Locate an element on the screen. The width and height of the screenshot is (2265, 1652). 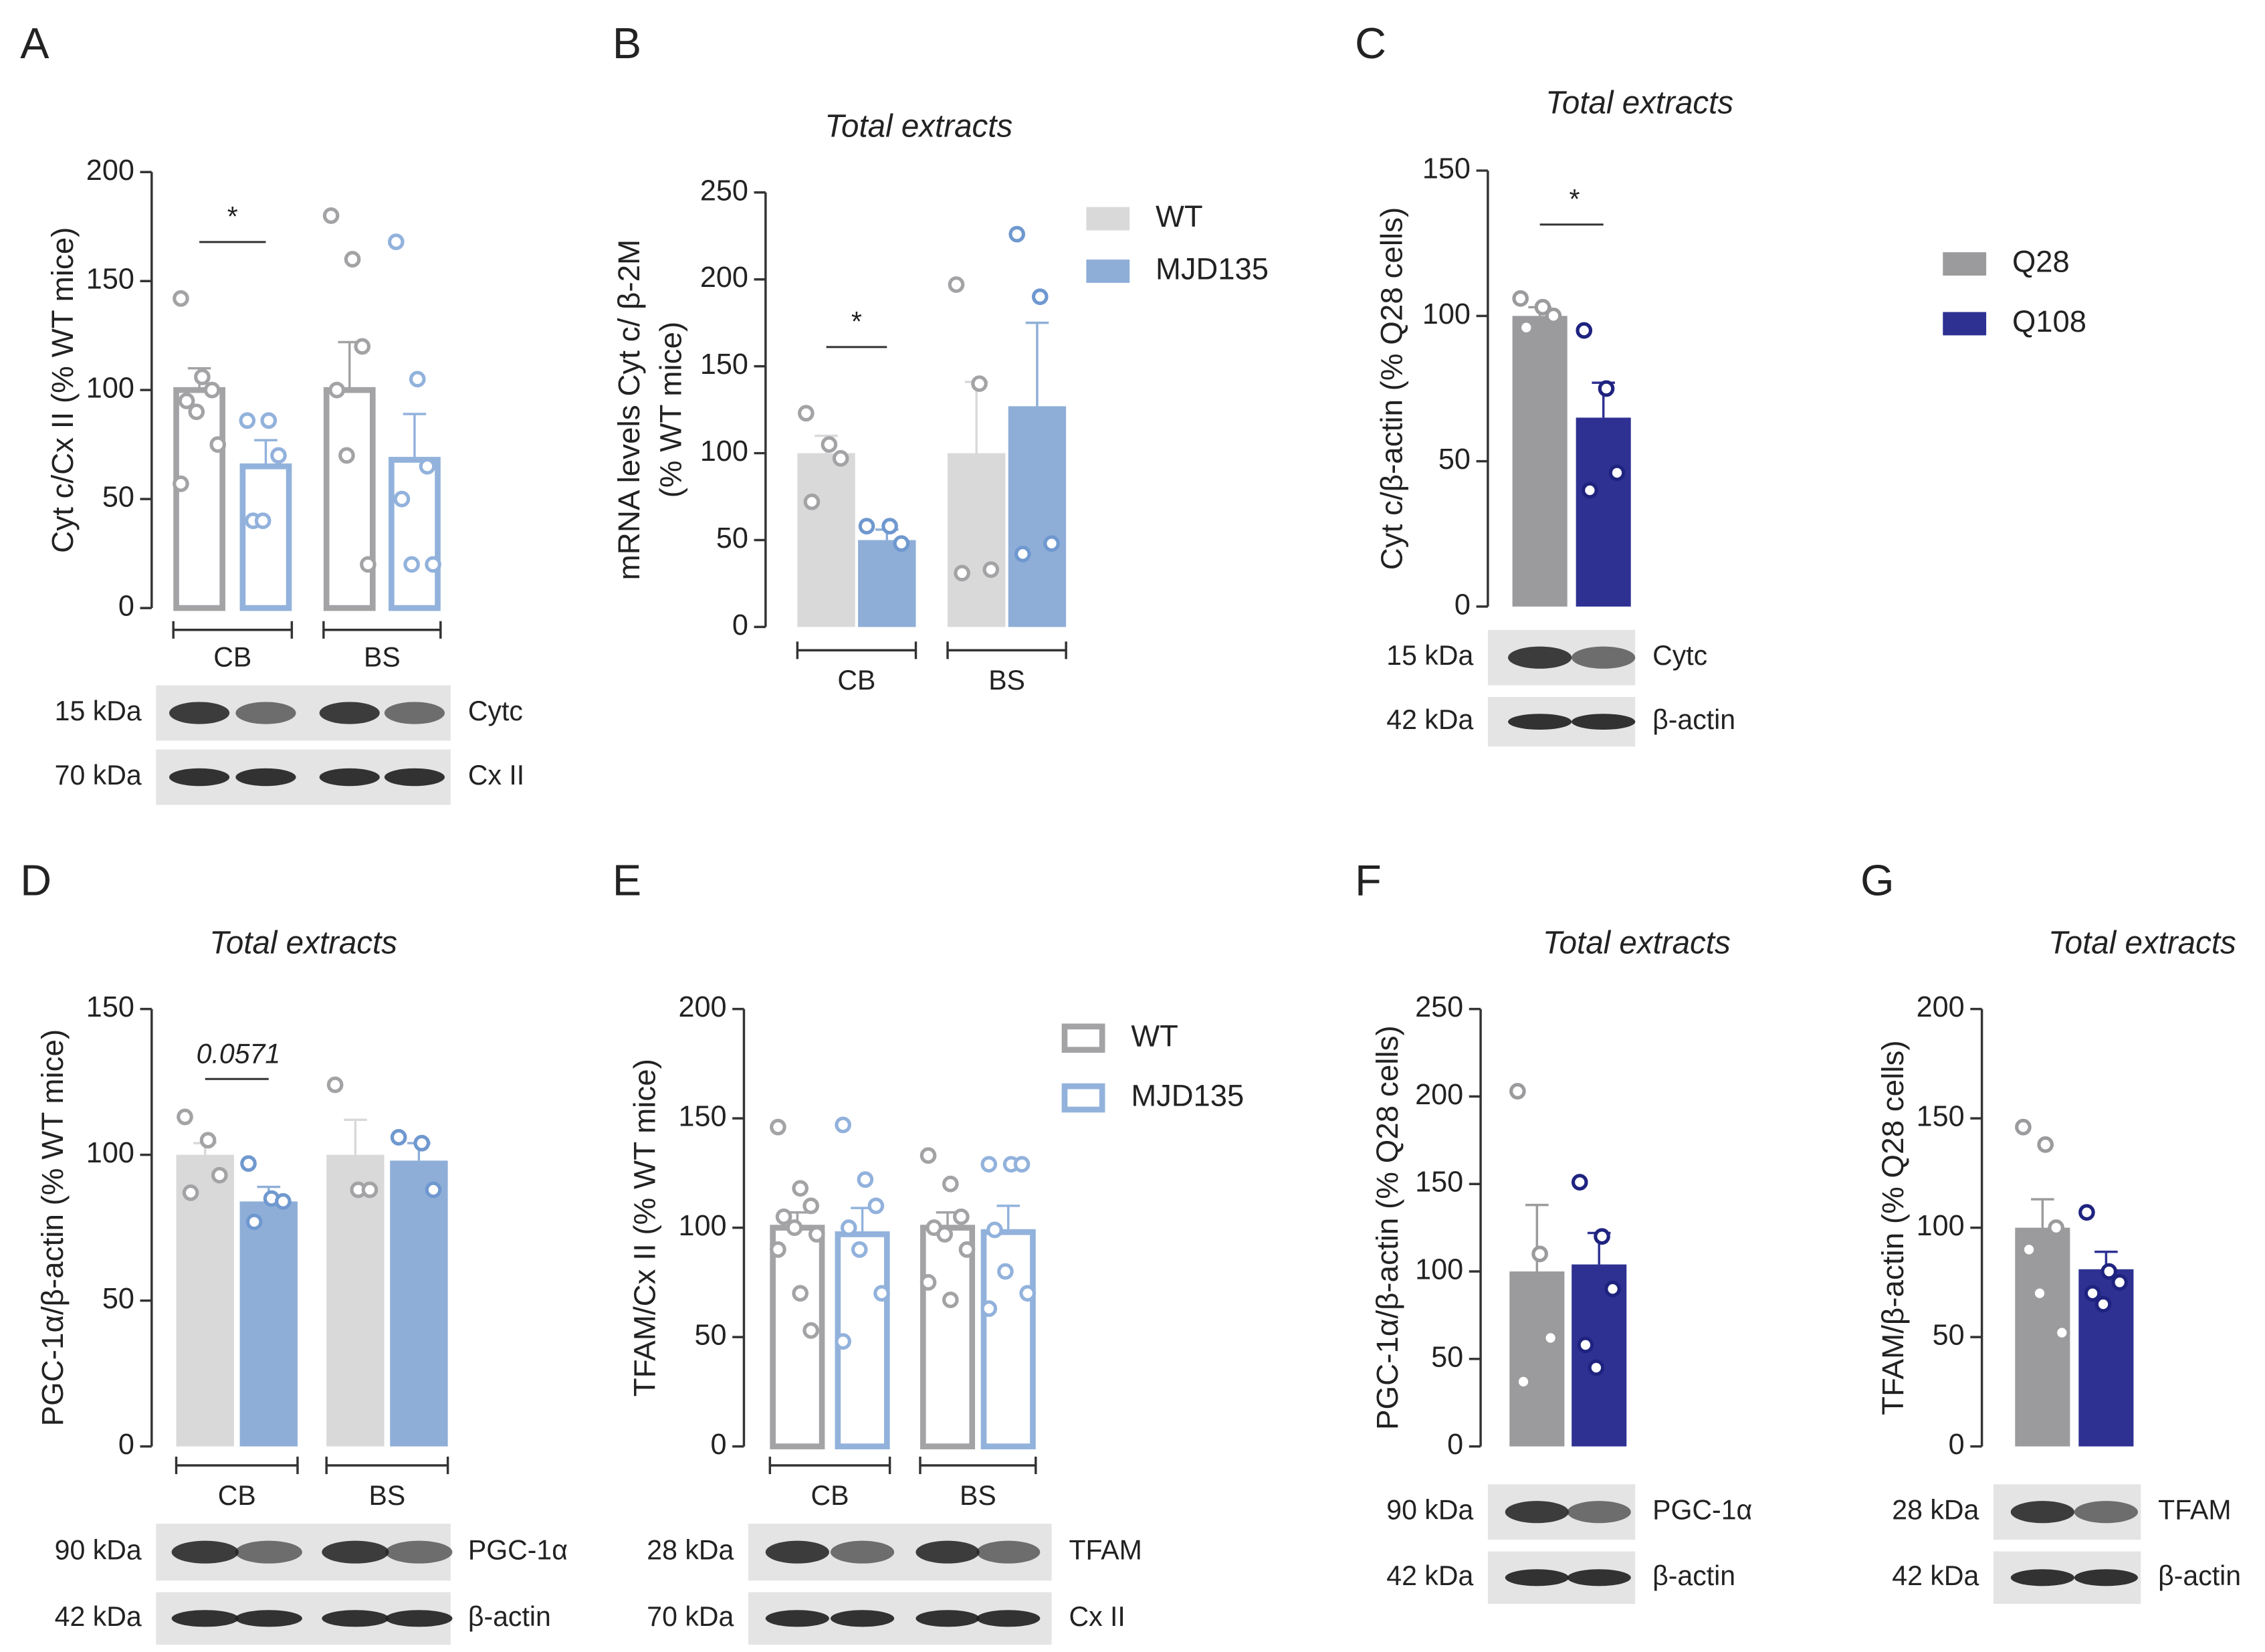
blot-protein: β-actin is located at coordinates (2199, 1575).